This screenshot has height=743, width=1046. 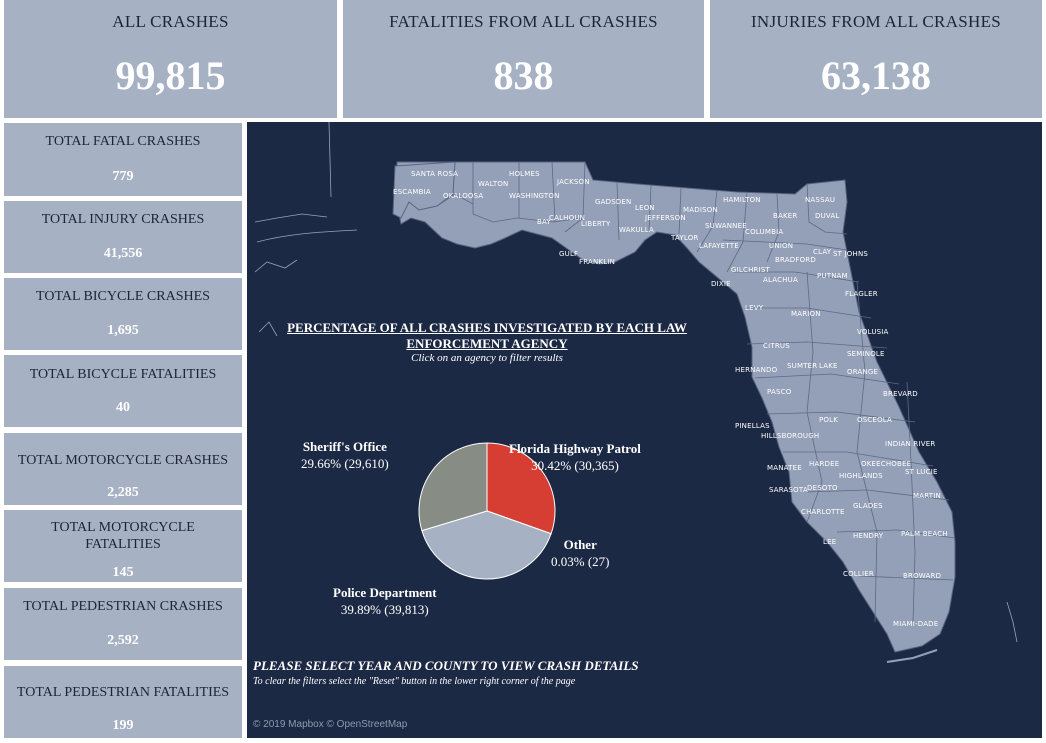 I want to click on county-label-hendry: HENDRY, so click(x=868, y=536).